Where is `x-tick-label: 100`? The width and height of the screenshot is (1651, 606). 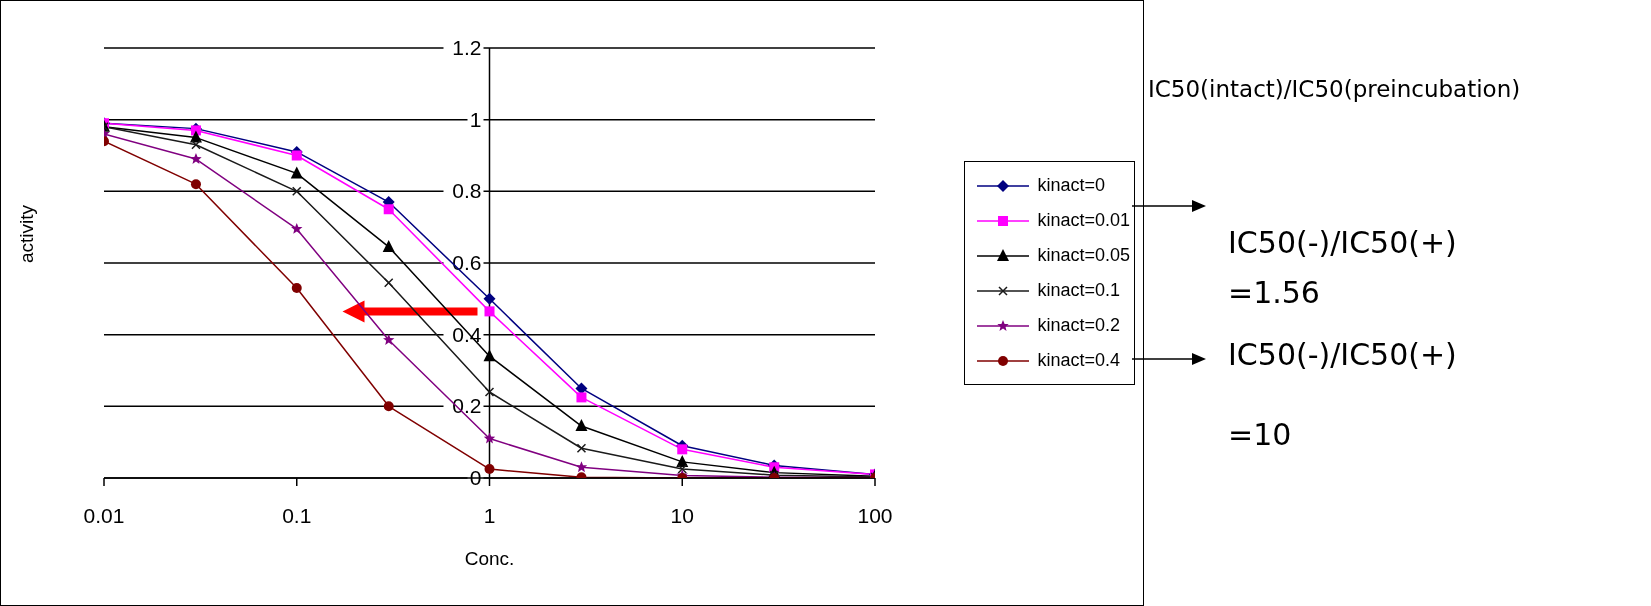
x-tick-label: 100 is located at coordinates (875, 515).